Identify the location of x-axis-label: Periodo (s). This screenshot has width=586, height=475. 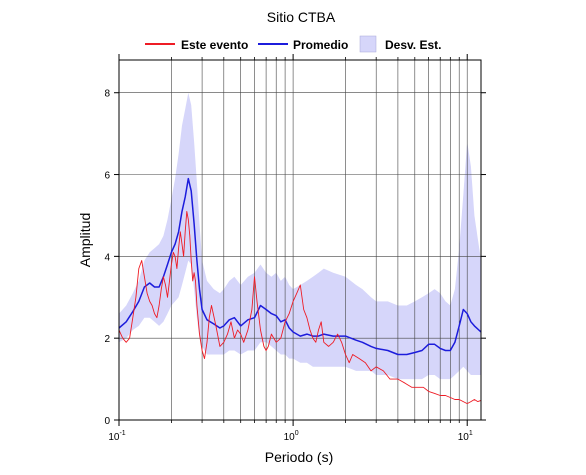
(299, 457).